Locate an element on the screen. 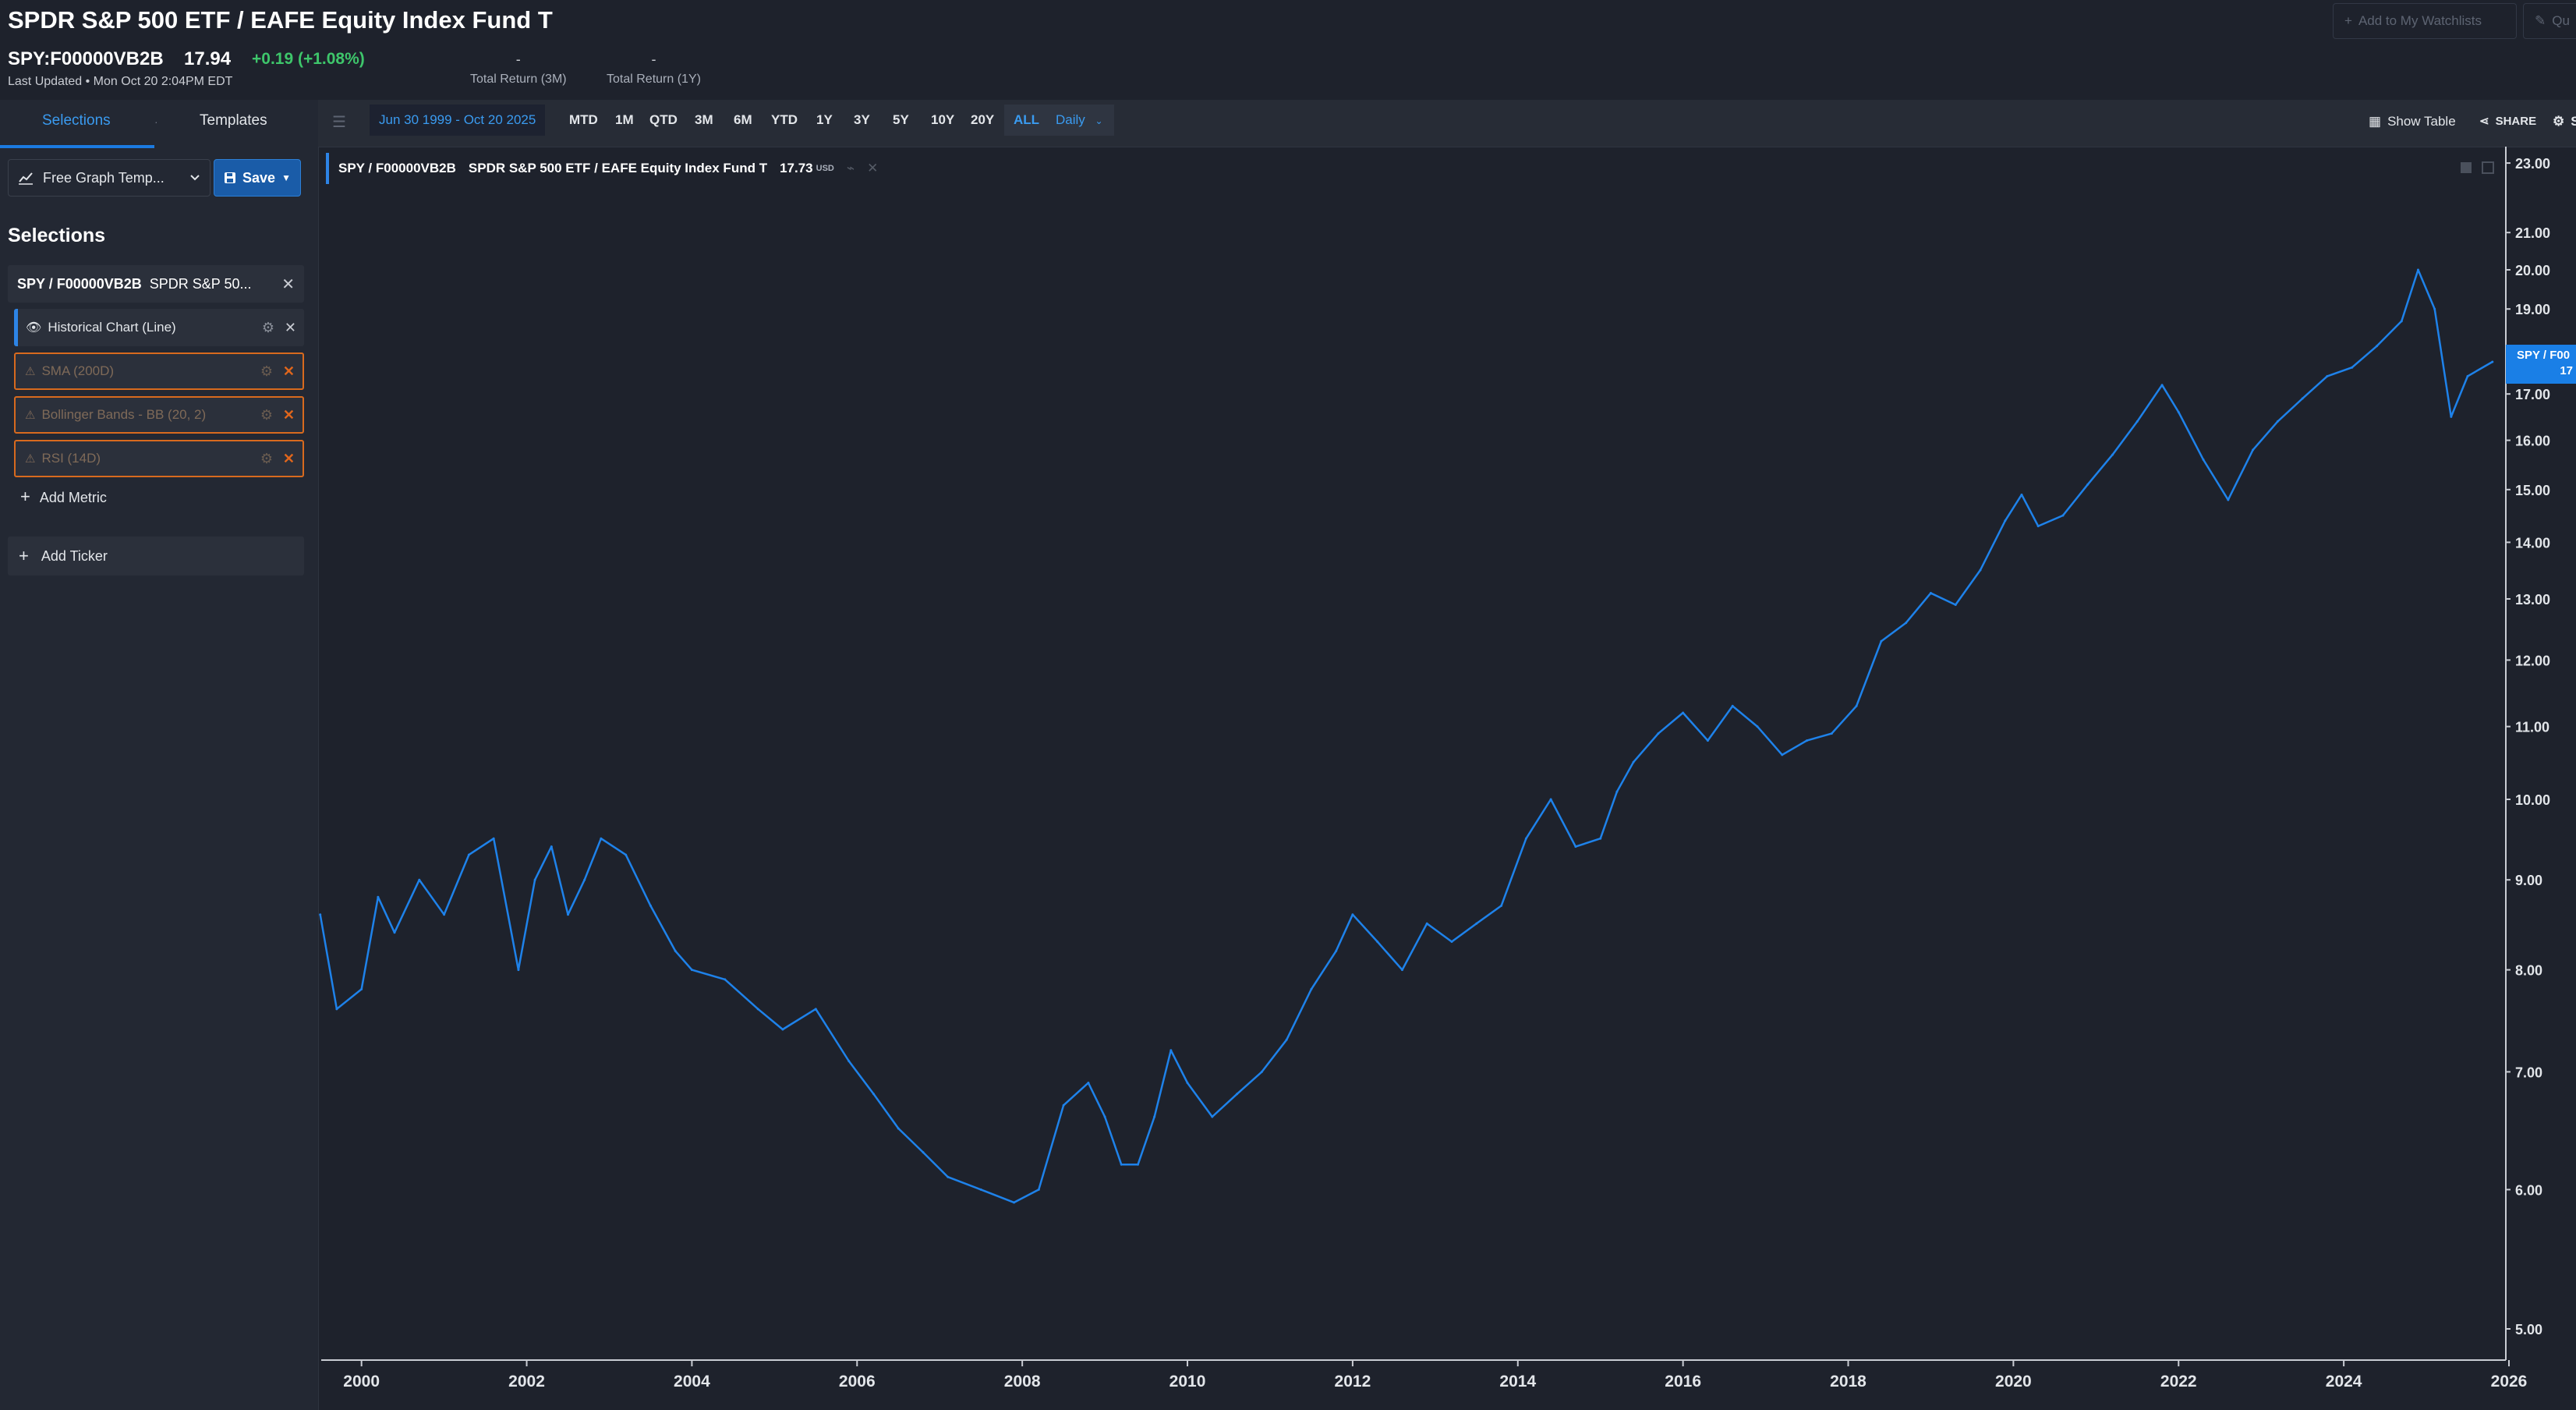  period-qtd: QTD is located at coordinates (663, 119).